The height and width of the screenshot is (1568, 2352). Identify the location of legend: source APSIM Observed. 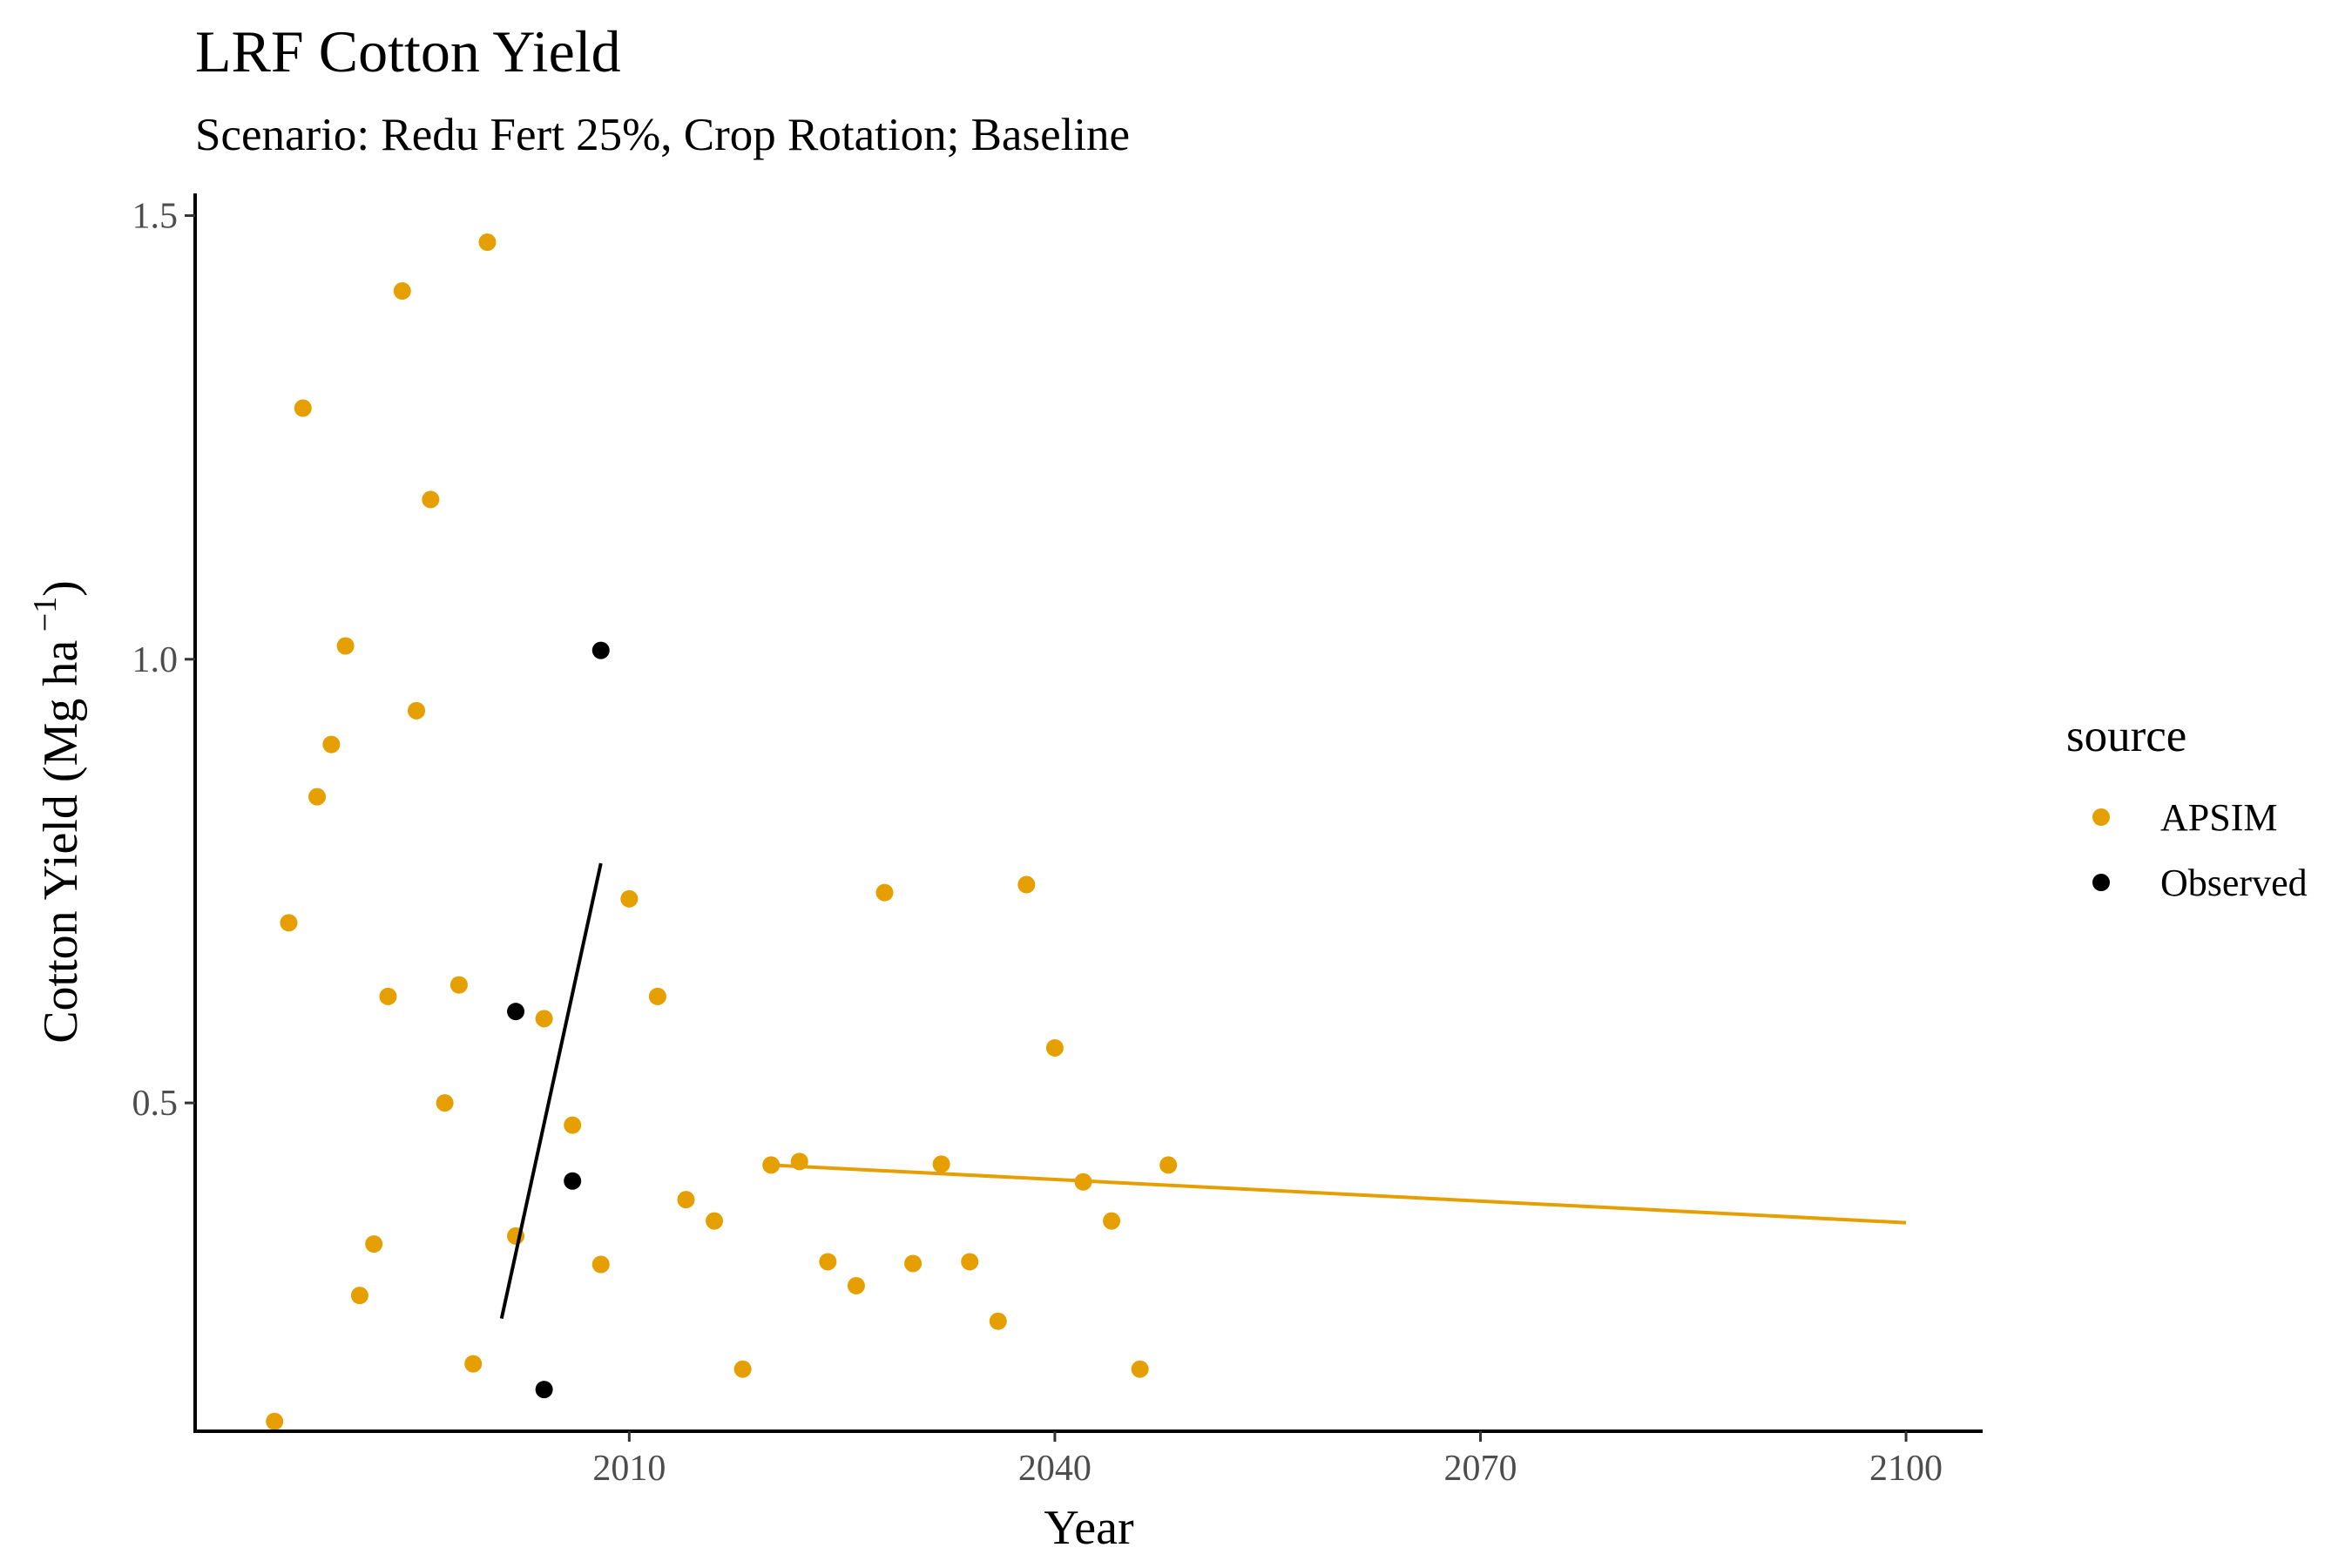
(2187, 807).